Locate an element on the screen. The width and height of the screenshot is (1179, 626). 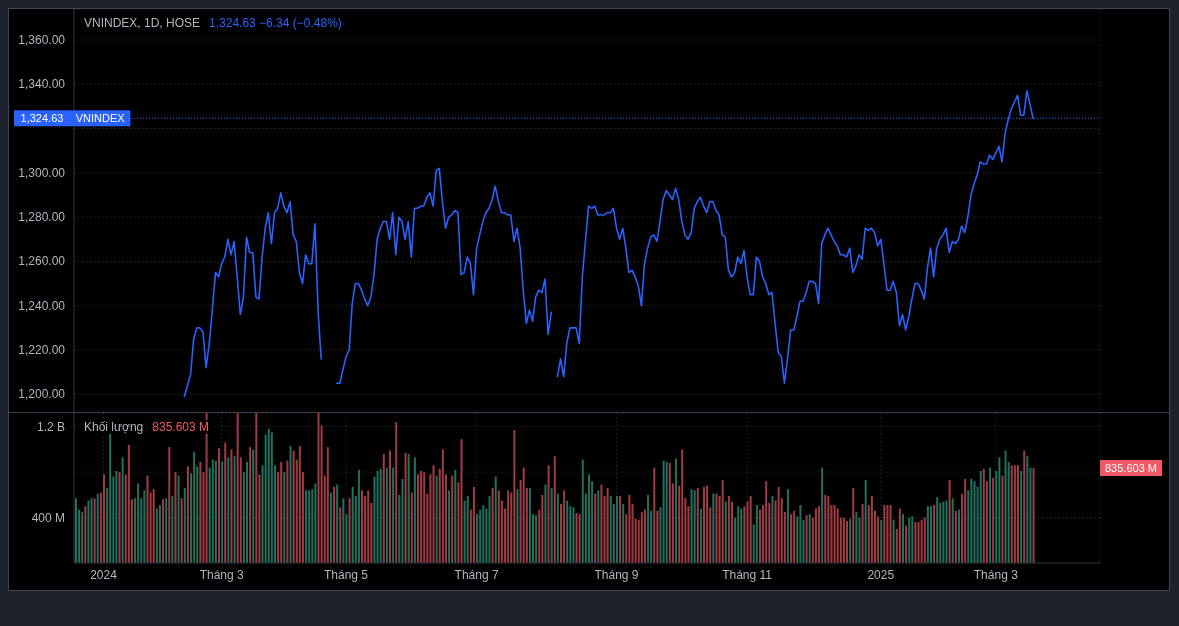
x-tick-label: Tháng 3 is located at coordinates (996, 575).